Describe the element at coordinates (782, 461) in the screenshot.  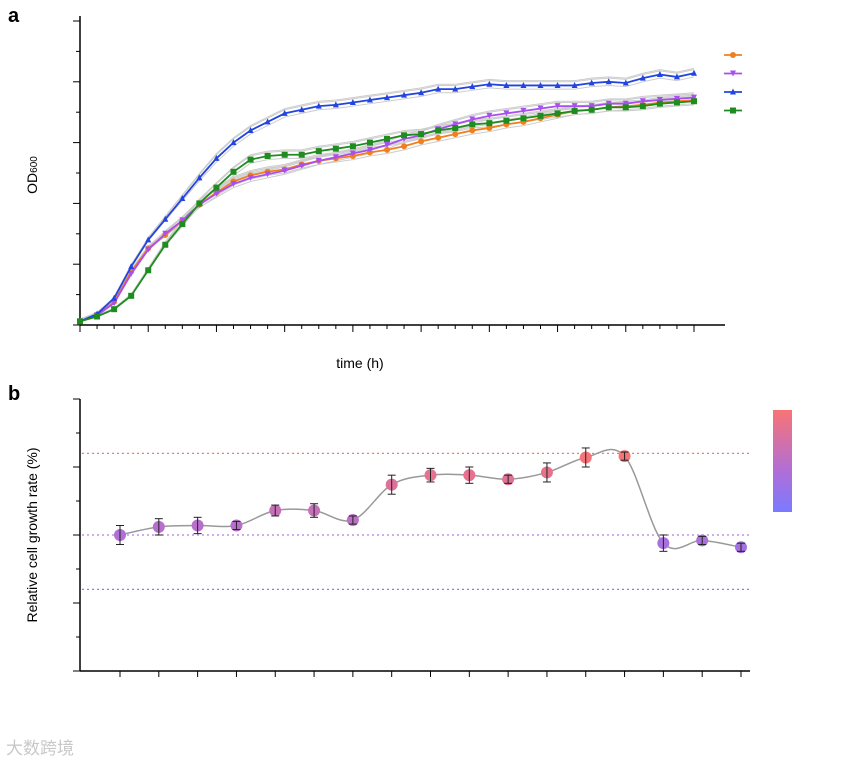
I see `colorbar` at that location.